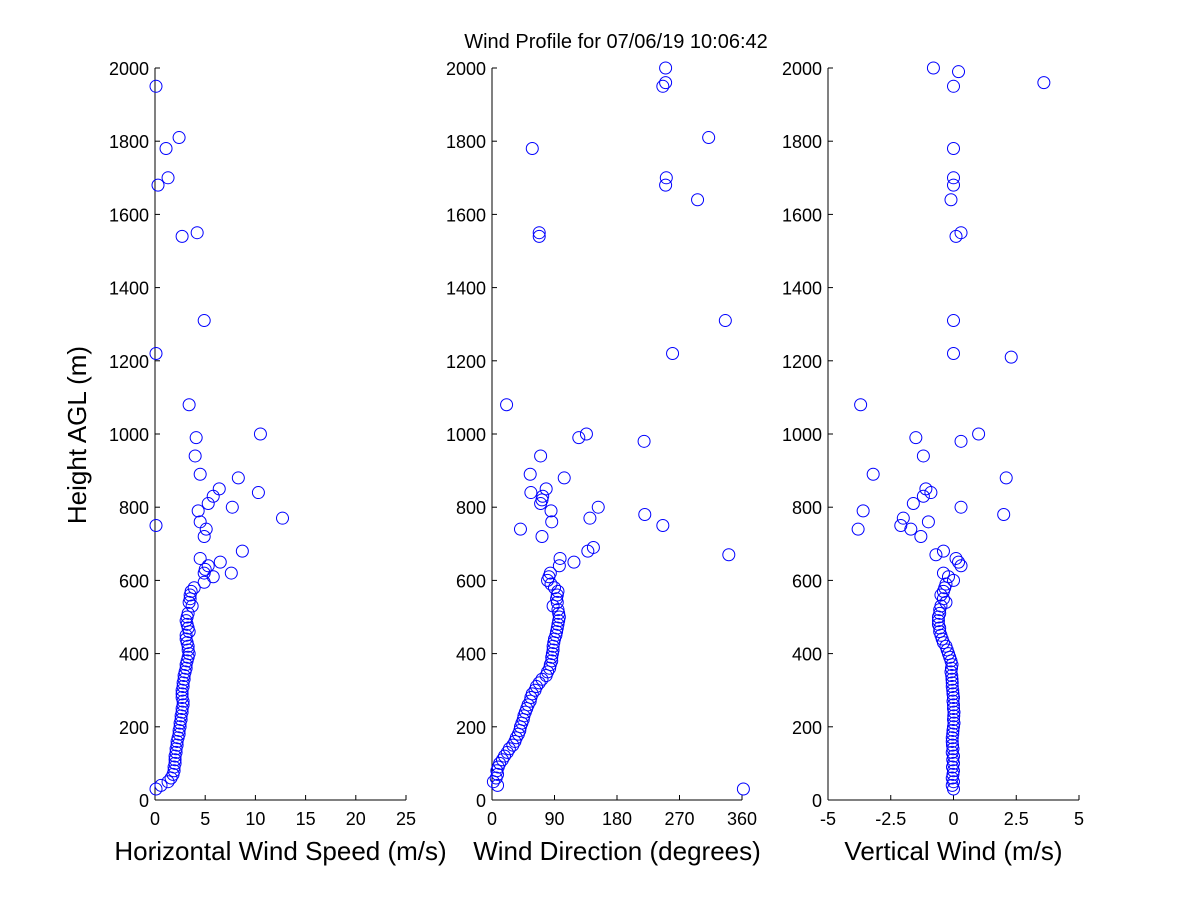  I want to click on y-tick-label: 400, so click(134, 655).